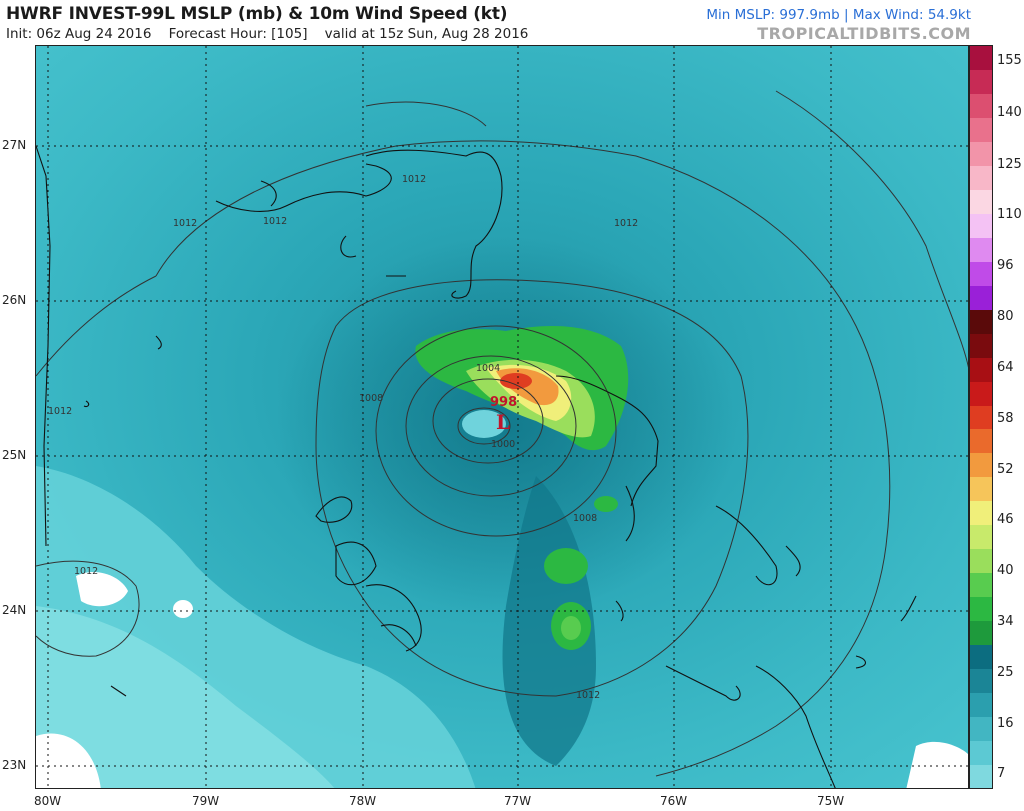 The width and height of the screenshot is (1024, 811). Describe the element at coordinates (48, 801) in the screenshot. I see `lon-label-80w: 80W` at that location.